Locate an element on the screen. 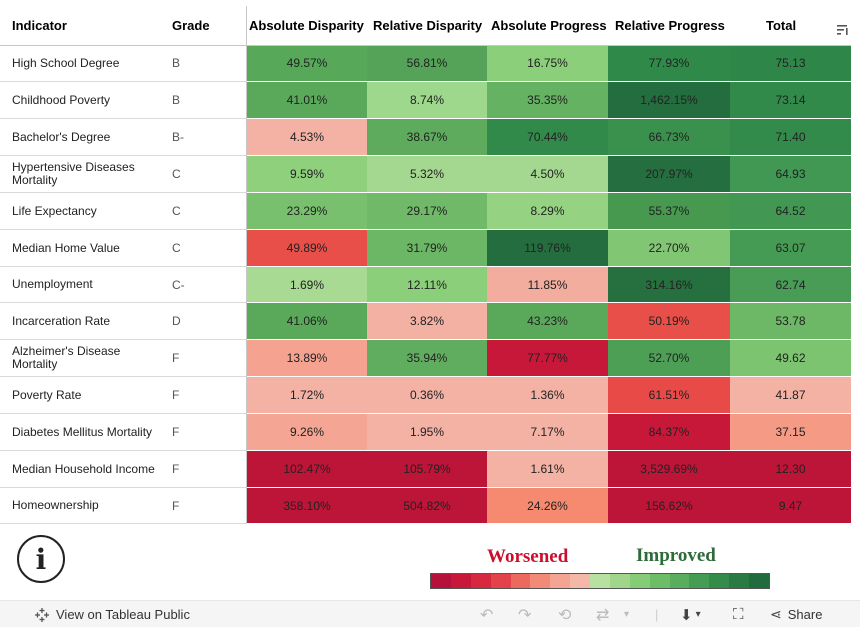 The height and width of the screenshot is (628, 860). total-cell: 53.78 is located at coordinates (790, 321).